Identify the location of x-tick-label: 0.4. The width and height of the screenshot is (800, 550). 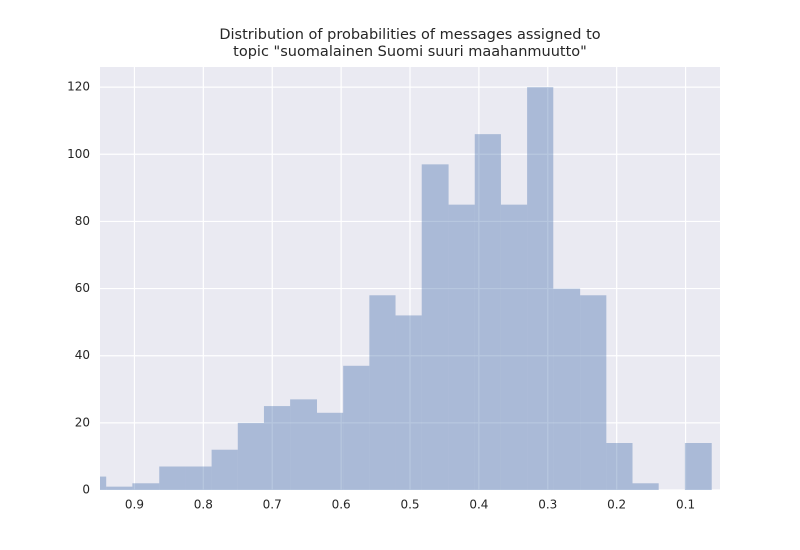
(478, 505).